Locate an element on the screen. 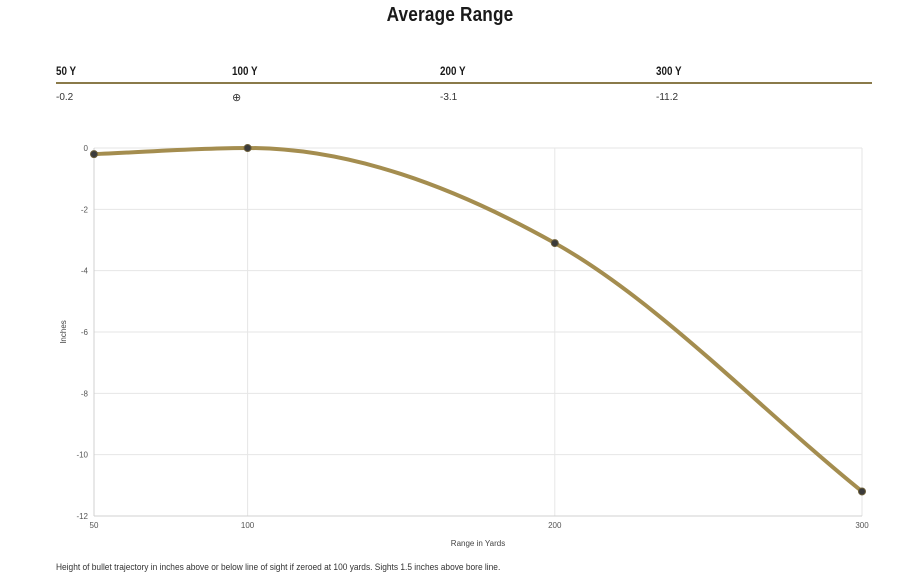  x-axis-title: Range in Yards is located at coordinates (478, 543).